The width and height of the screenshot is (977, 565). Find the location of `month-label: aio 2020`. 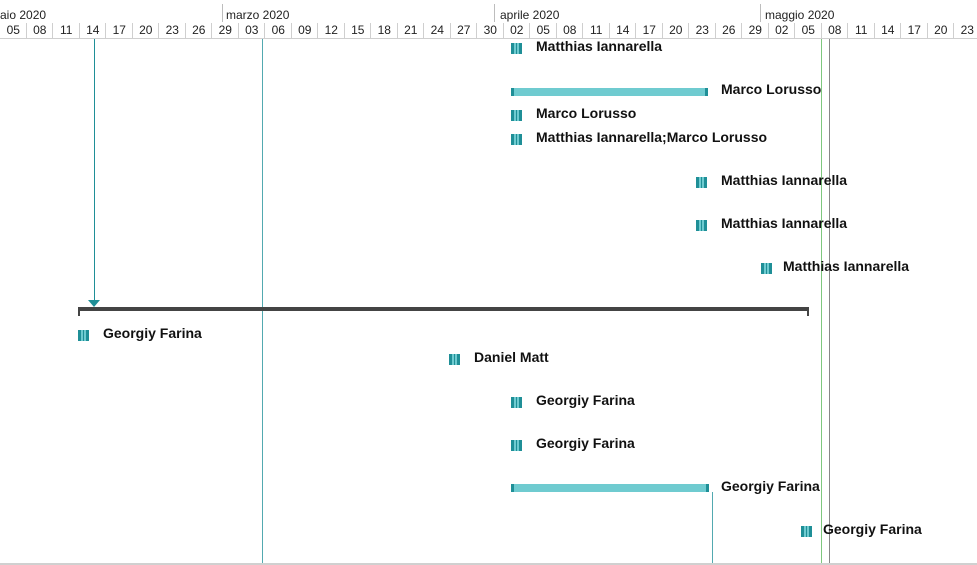

month-label: aio 2020 is located at coordinates (23, 15).